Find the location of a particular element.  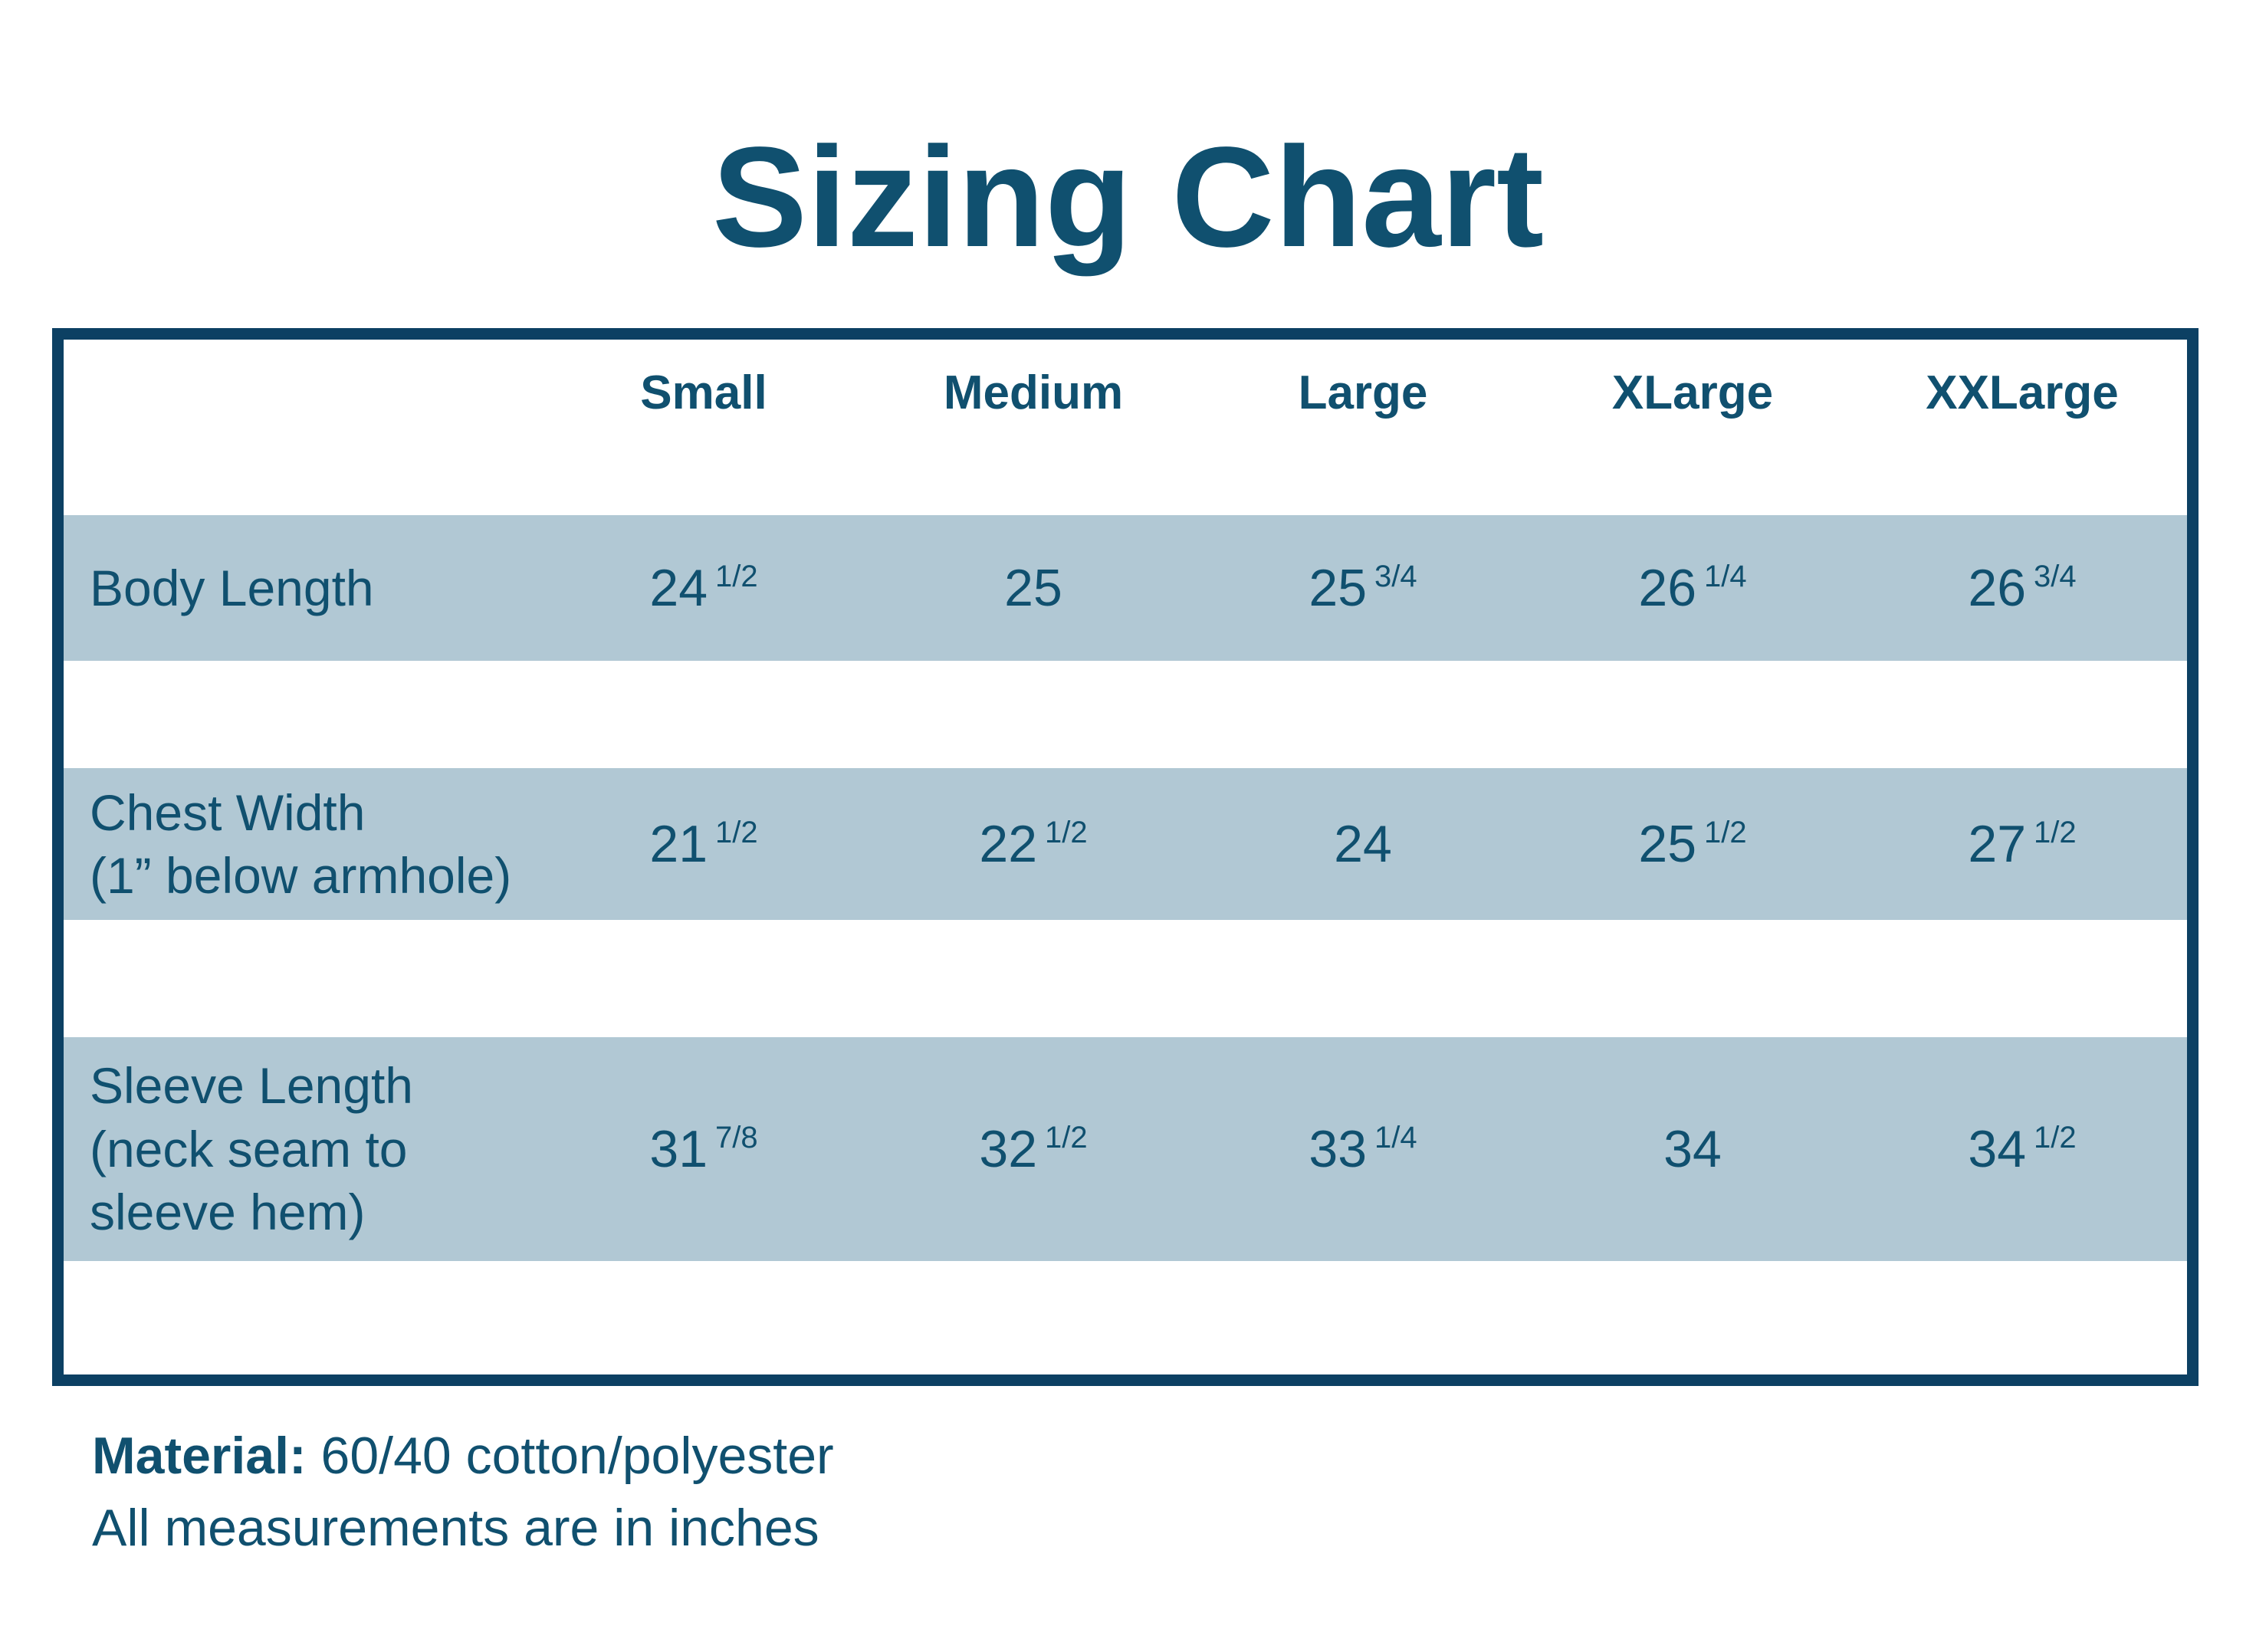

header-row: Small Medium Large XLarge XXLarge is located at coordinates (1125, 427).